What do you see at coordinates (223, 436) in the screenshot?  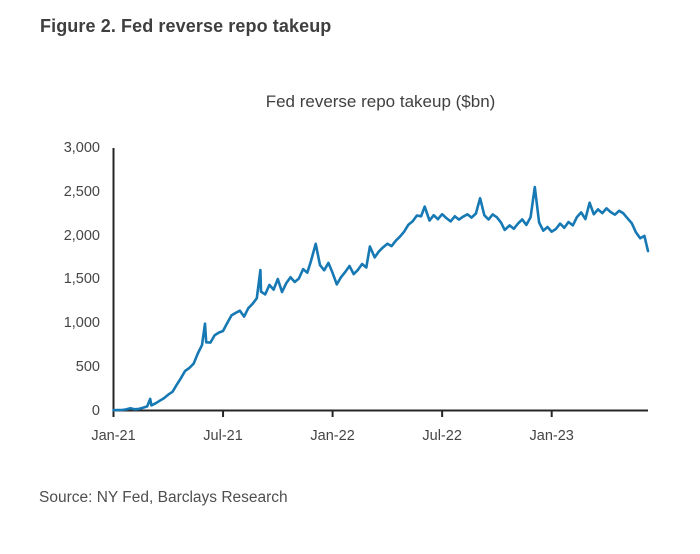 I see `x-axis-tick-label: Jul-21` at bounding box center [223, 436].